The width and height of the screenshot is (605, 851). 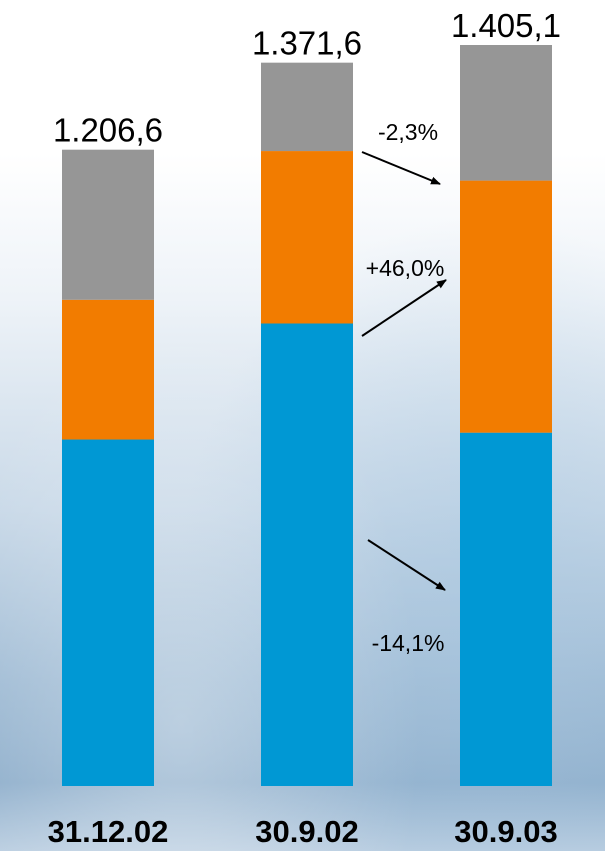 What do you see at coordinates (401, 168) in the screenshot?
I see `arrow-gray` at bounding box center [401, 168].